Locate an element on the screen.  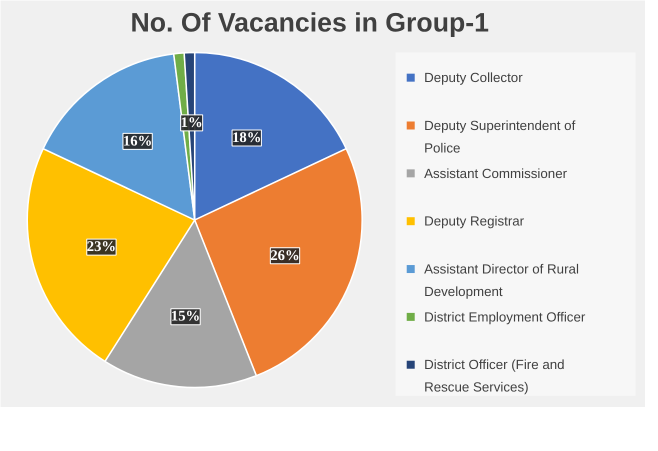
data-label: 1% is located at coordinates (191, 122).